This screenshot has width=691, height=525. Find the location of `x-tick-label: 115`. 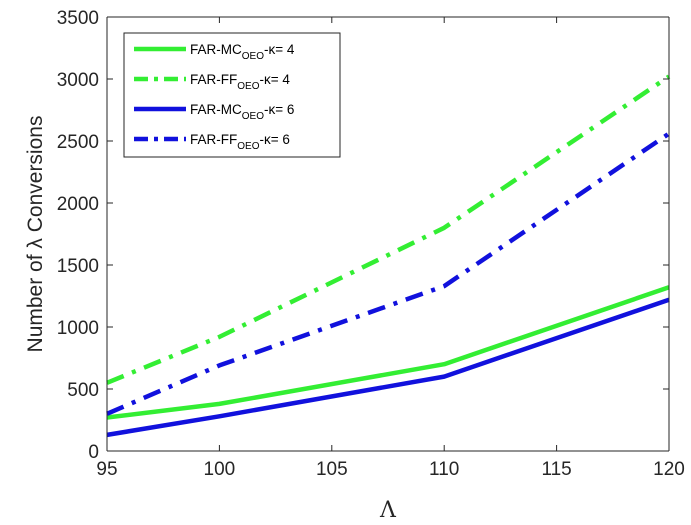

x-tick-label: 115 is located at coordinates (556, 469).